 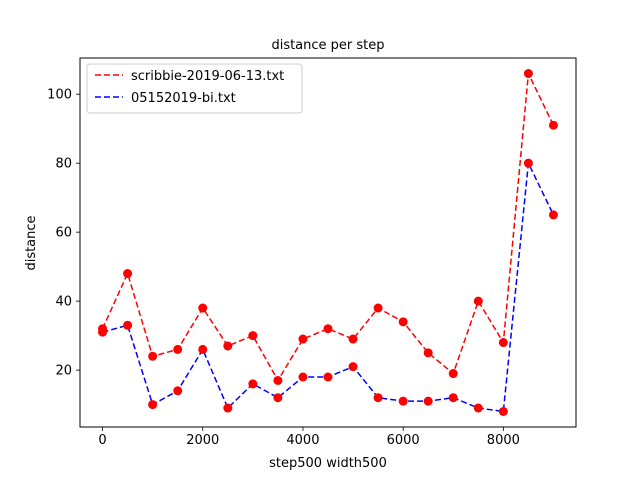 What do you see at coordinates (63, 302) in the screenshot?
I see `y-tick-label: 40` at bounding box center [63, 302].